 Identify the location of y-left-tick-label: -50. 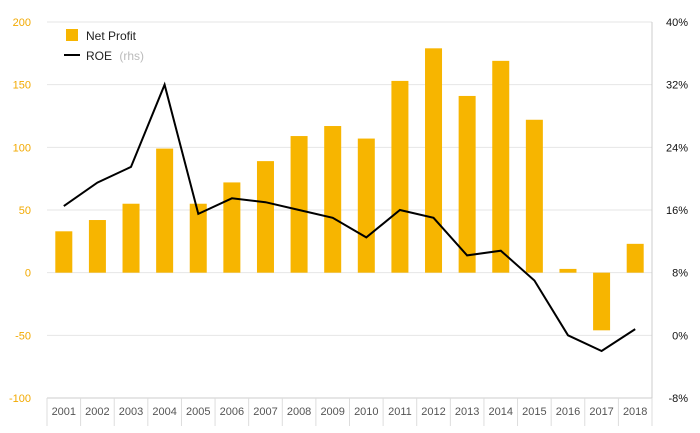
(23, 336).